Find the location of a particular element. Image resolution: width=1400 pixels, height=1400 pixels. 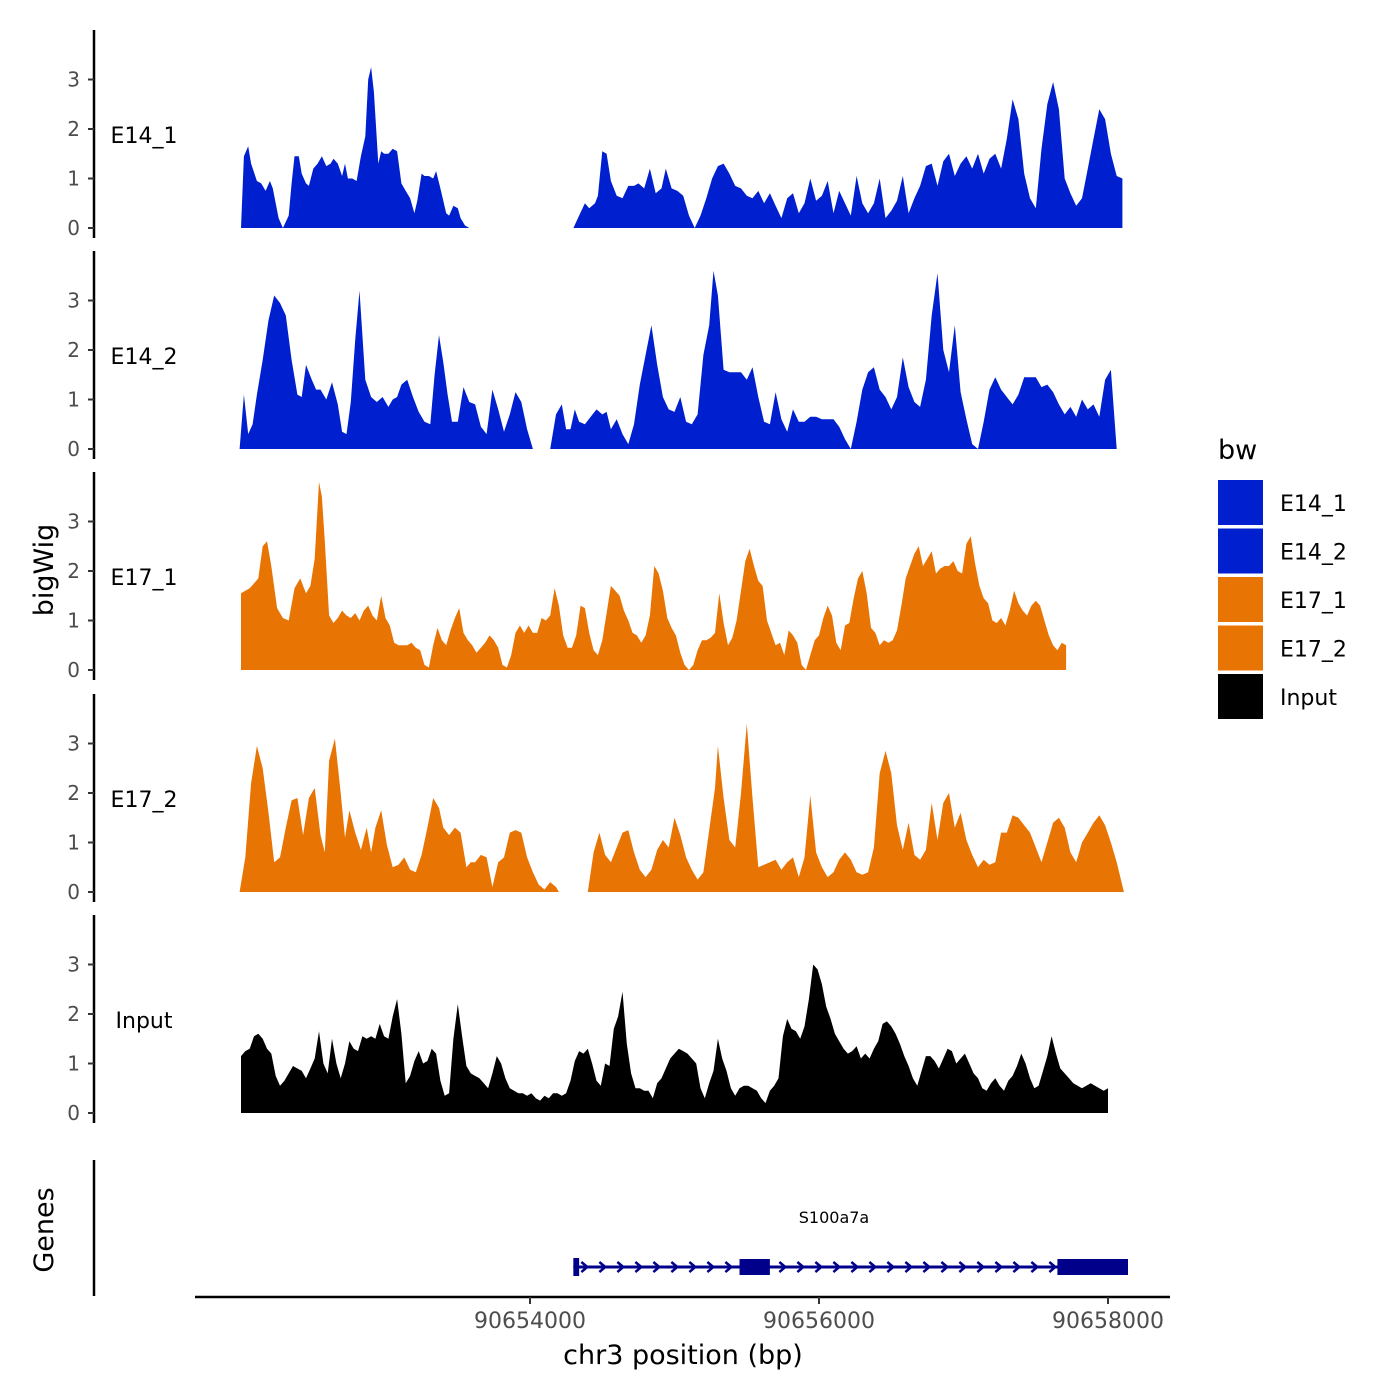

gene-name-label: S100a7a is located at coordinates (834, 1217).